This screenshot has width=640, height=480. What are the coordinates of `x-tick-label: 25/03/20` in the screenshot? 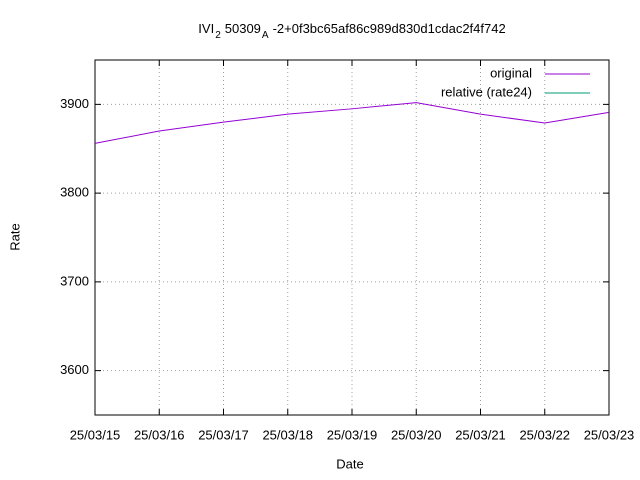 It's located at (416, 434).